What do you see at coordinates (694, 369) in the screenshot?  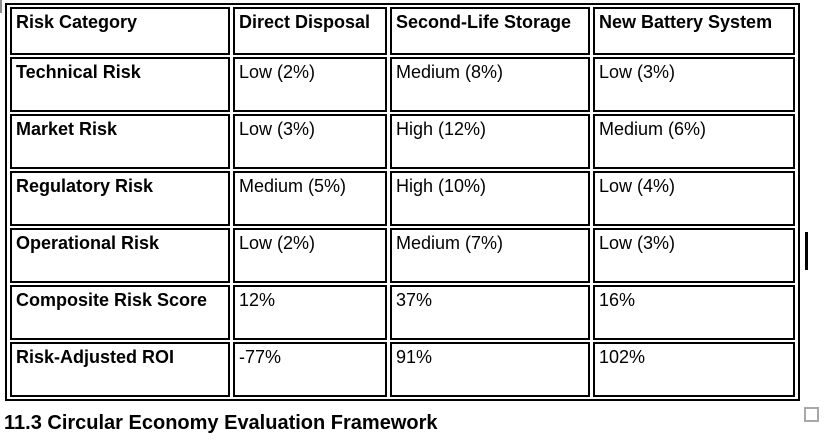 I see `cell-roi-new: 102%` at bounding box center [694, 369].